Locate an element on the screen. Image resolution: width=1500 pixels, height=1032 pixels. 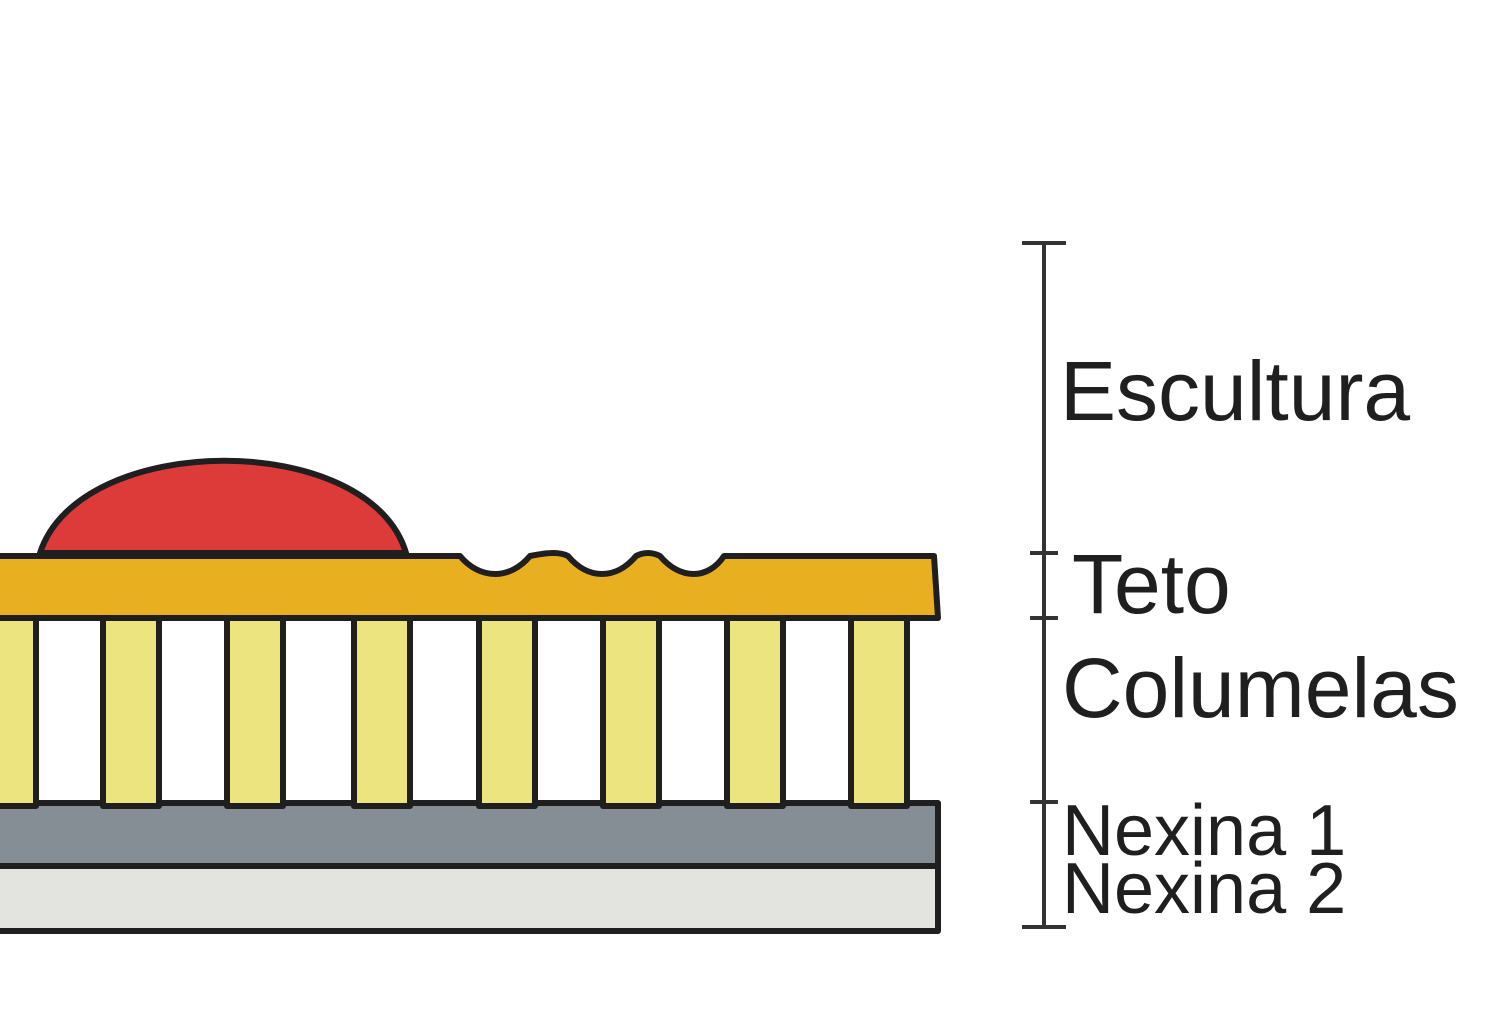
label-columelas: Columelas is located at coordinates (1260, 688).